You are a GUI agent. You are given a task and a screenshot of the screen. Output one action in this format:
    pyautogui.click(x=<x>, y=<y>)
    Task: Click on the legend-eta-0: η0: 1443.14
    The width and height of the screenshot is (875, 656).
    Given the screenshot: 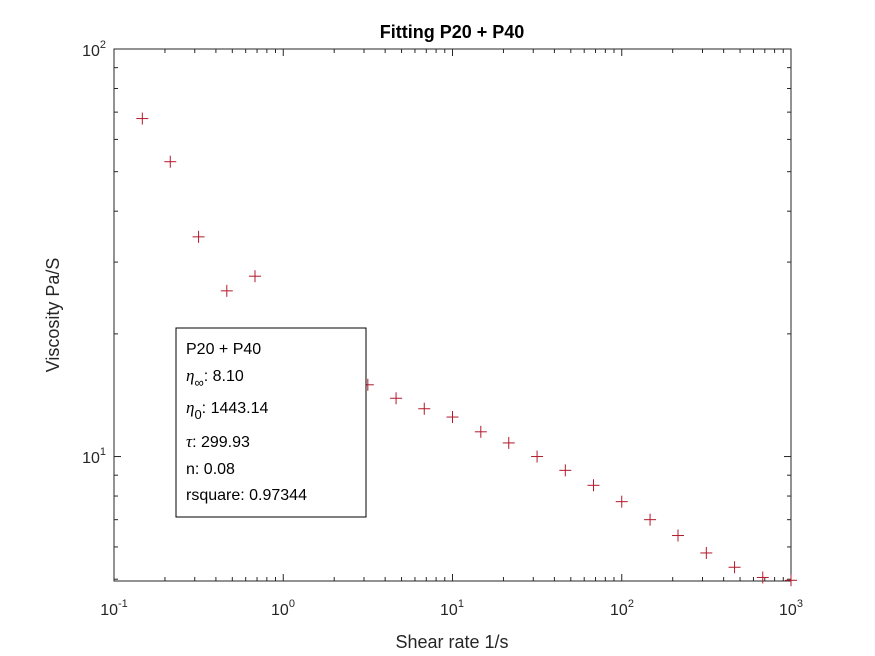 What is the action you would take?
    pyautogui.click(x=227, y=410)
    